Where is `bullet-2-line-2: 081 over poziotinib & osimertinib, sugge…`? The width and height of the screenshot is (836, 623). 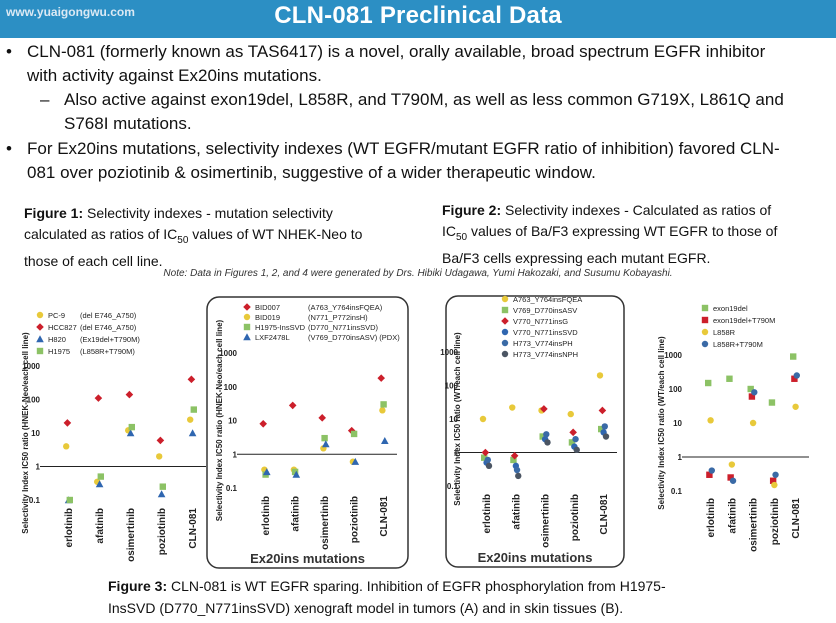
bullet-2-line-2: 081 over poziotinib & osimertinib, sugge… is located at coordinates (311, 172).